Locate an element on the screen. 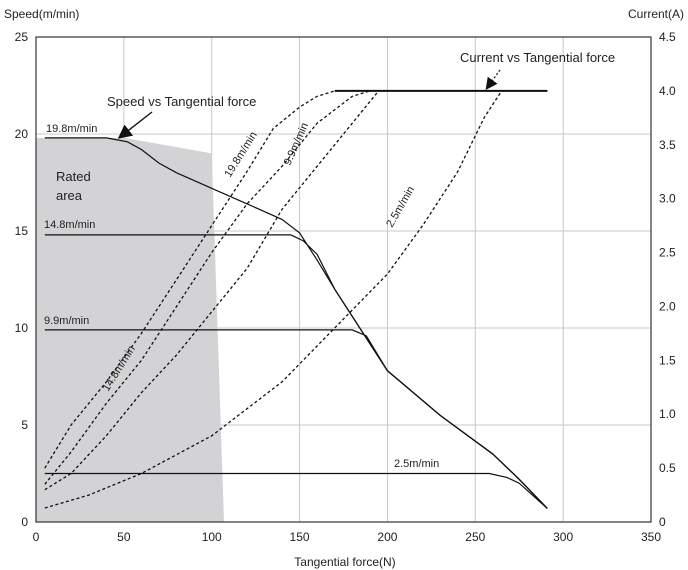 Image resolution: width=688 pixels, height=570 pixels. current-label-9-9: 9.9m/min is located at coordinates (296, 144).